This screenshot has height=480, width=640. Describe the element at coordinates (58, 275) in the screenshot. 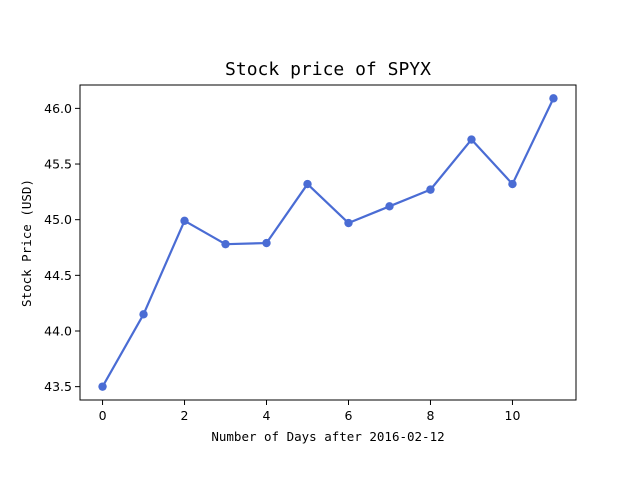

I see `y-tick-label: 44.5` at that location.